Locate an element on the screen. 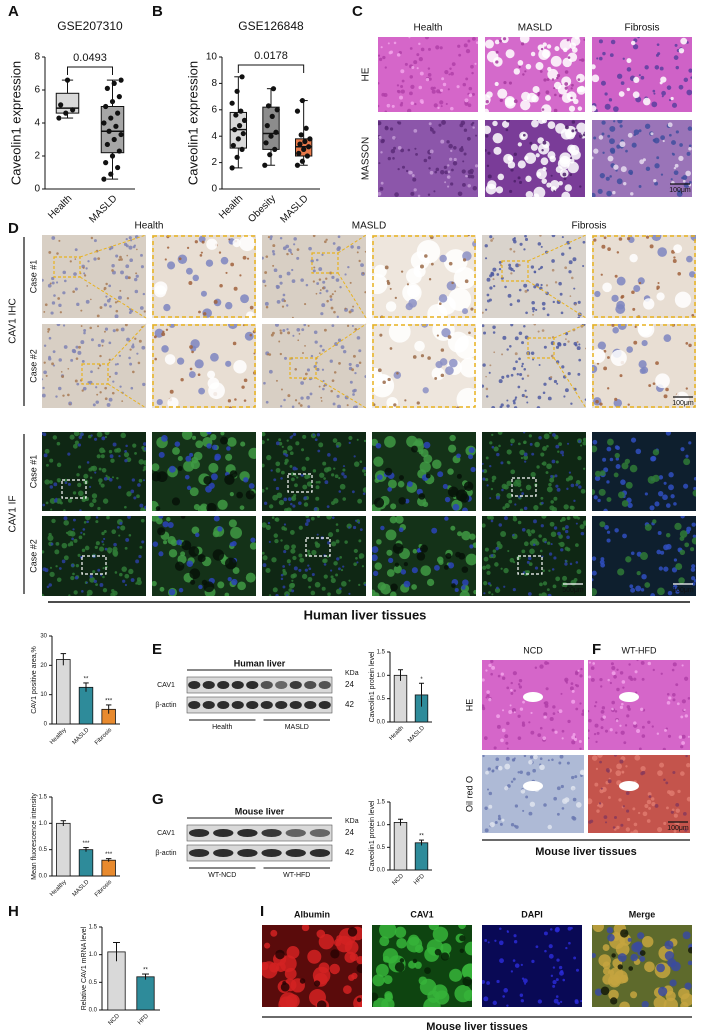  micrograph is located at coordinates (642, 74).